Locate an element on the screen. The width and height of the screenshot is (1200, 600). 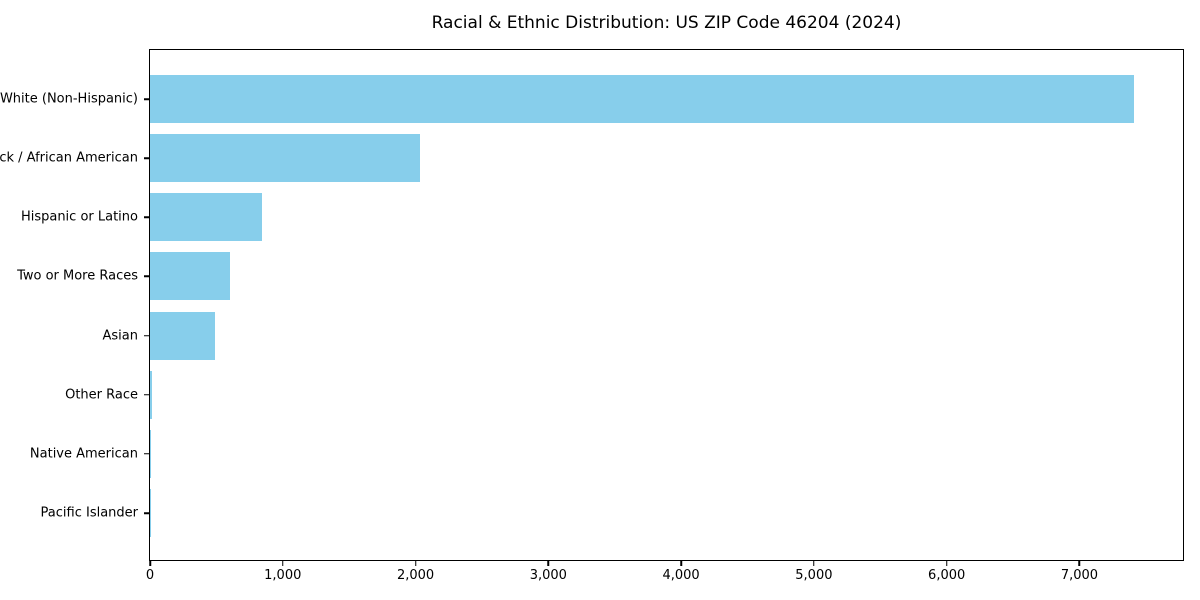
bar-pacific-islander is located at coordinates (150, 513).